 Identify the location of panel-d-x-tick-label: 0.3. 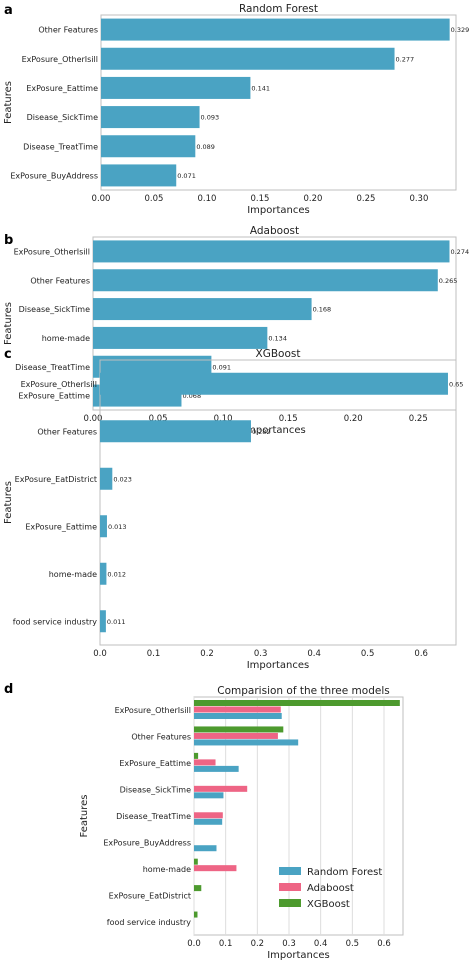
(289, 944).